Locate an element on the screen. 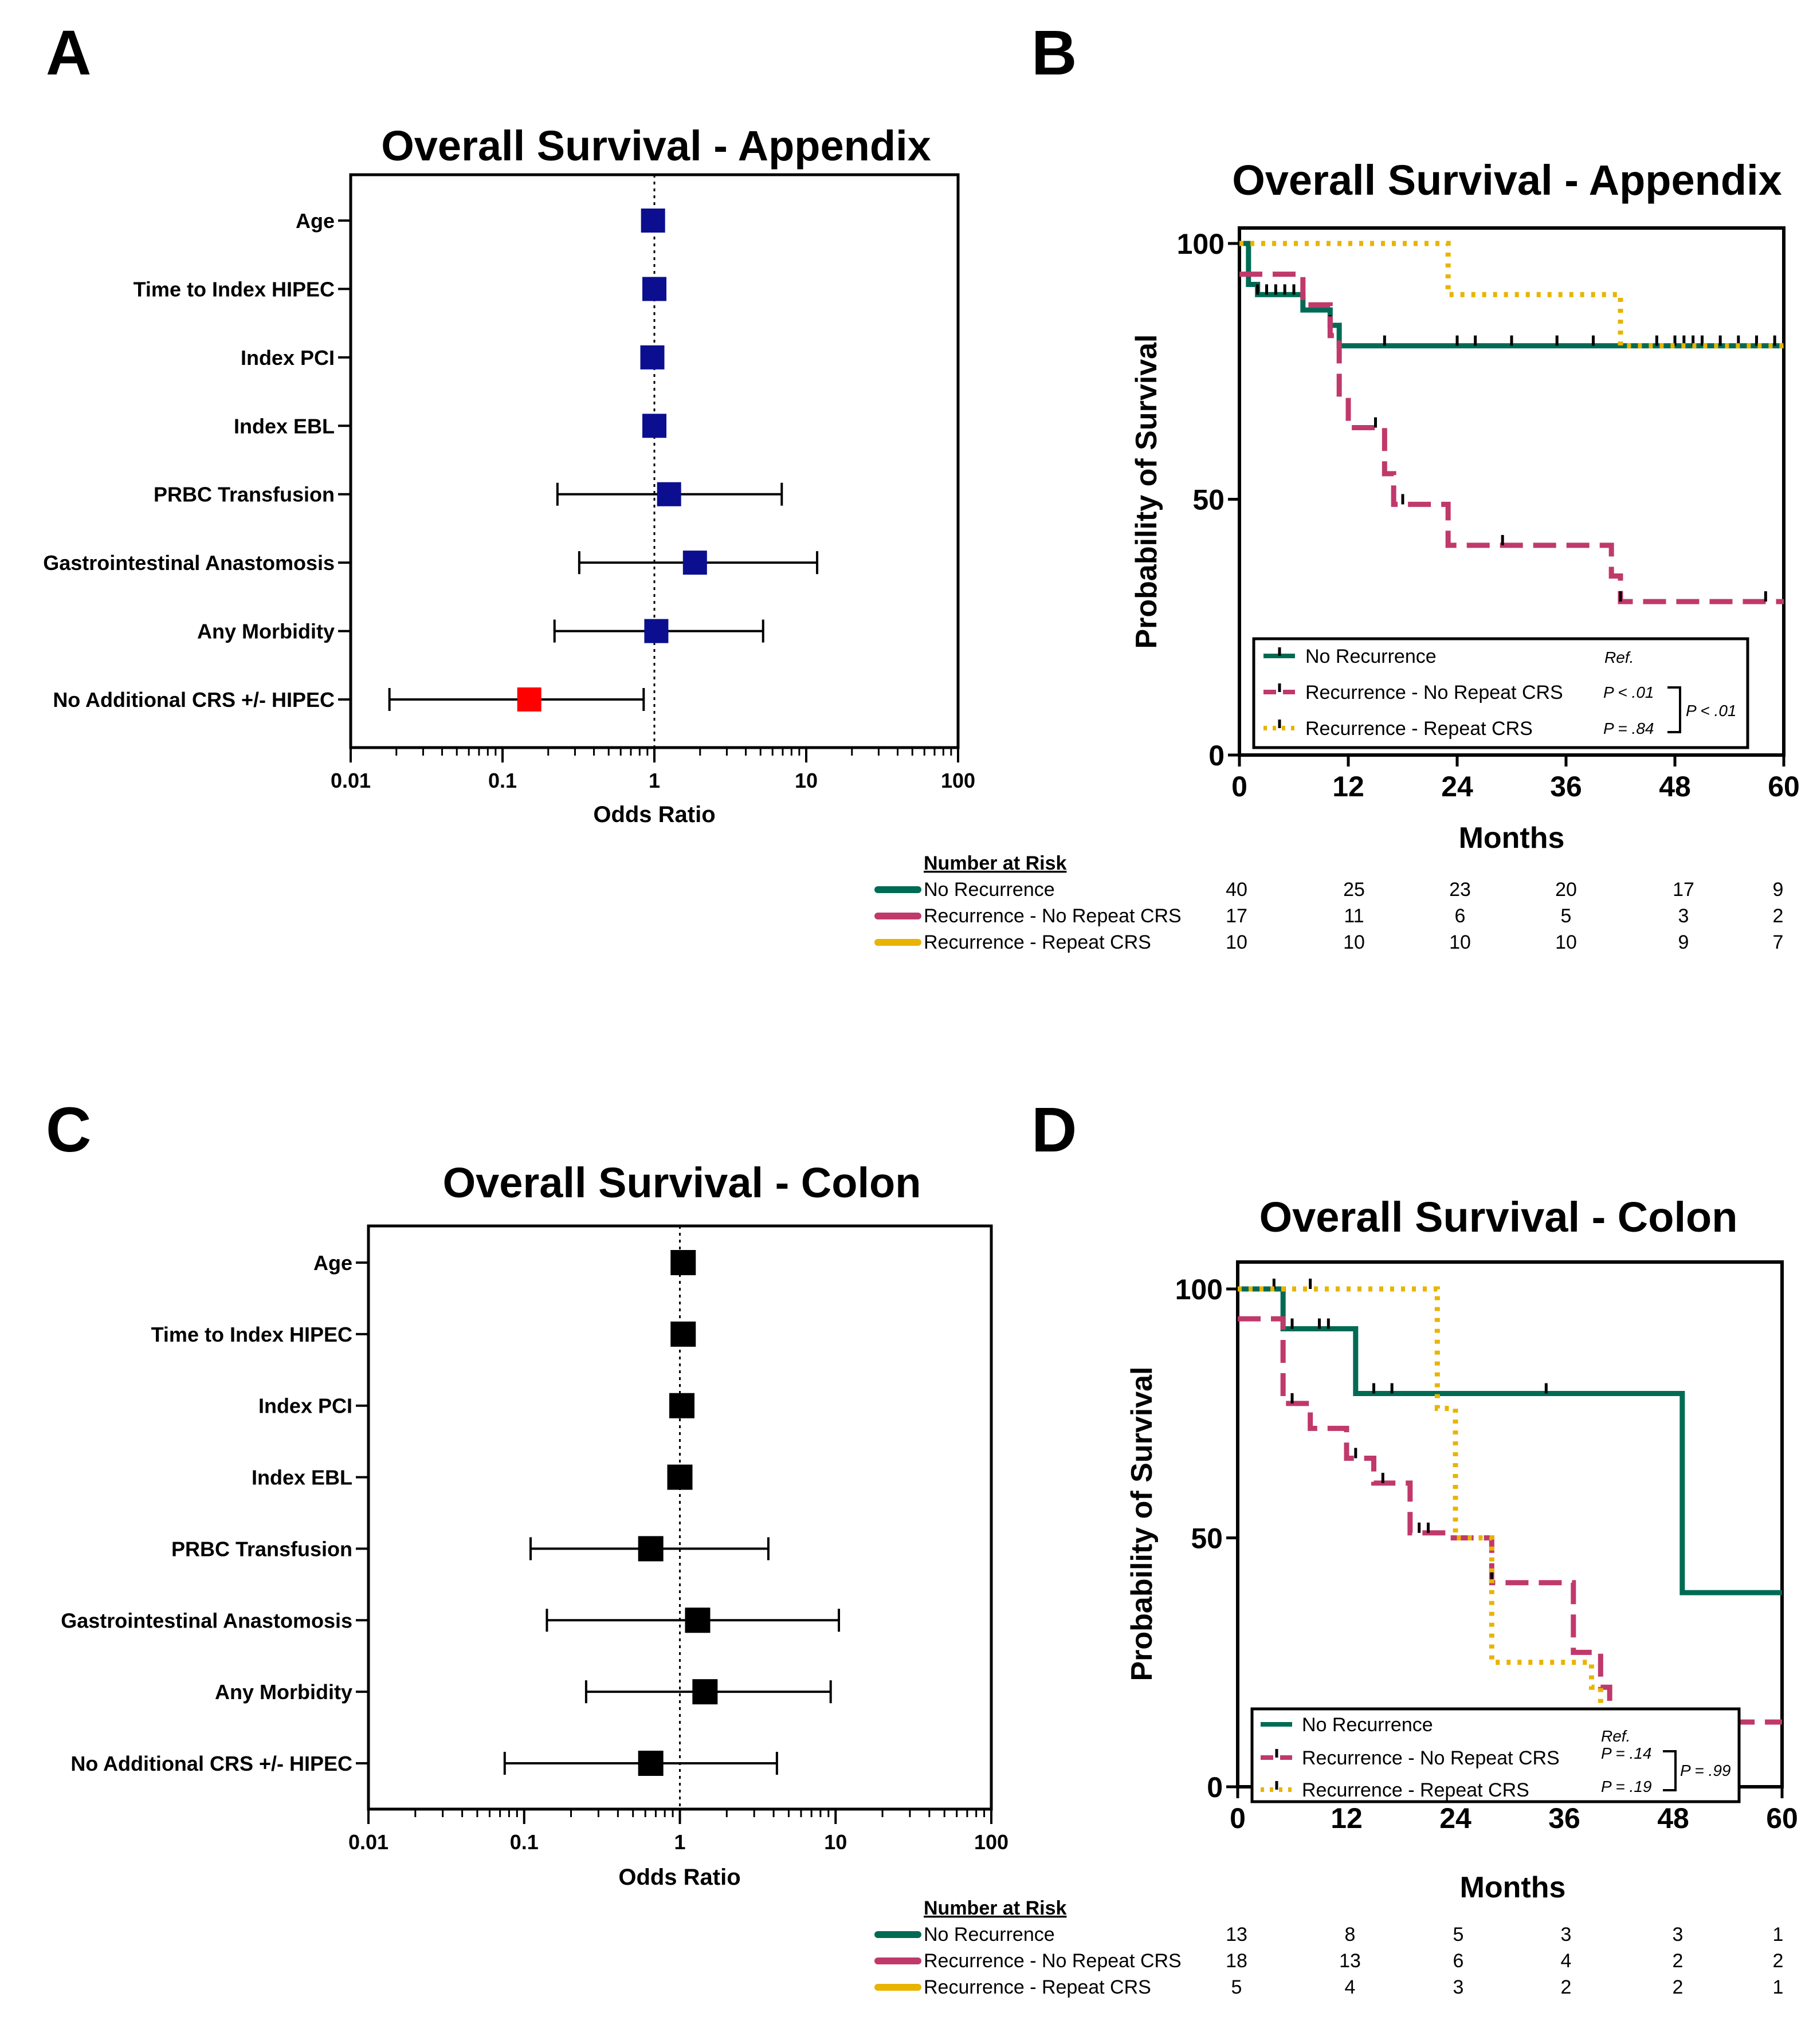  km-b-xtick-label: 60 is located at coordinates (1784, 787).